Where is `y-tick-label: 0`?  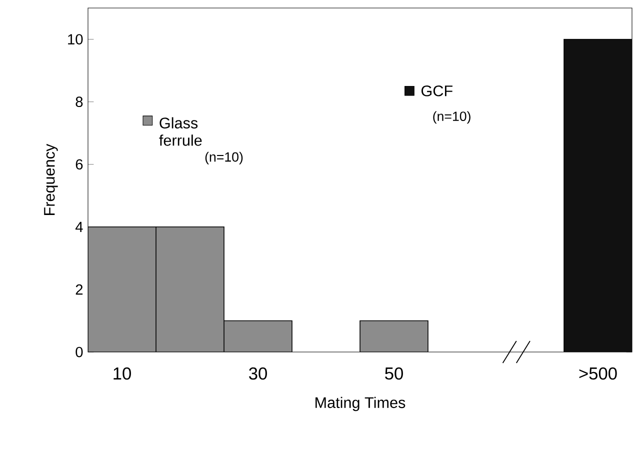 y-tick-label: 0 is located at coordinates (79, 352).